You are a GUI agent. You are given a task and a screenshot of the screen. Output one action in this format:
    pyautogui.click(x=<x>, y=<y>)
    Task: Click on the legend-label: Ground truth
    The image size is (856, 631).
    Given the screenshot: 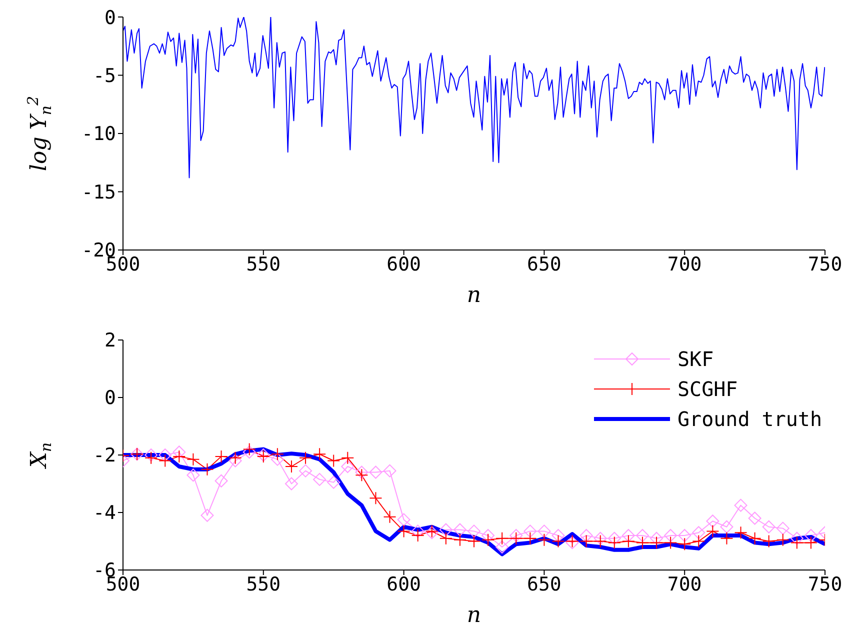 What is the action you would take?
    pyautogui.click(x=750, y=419)
    